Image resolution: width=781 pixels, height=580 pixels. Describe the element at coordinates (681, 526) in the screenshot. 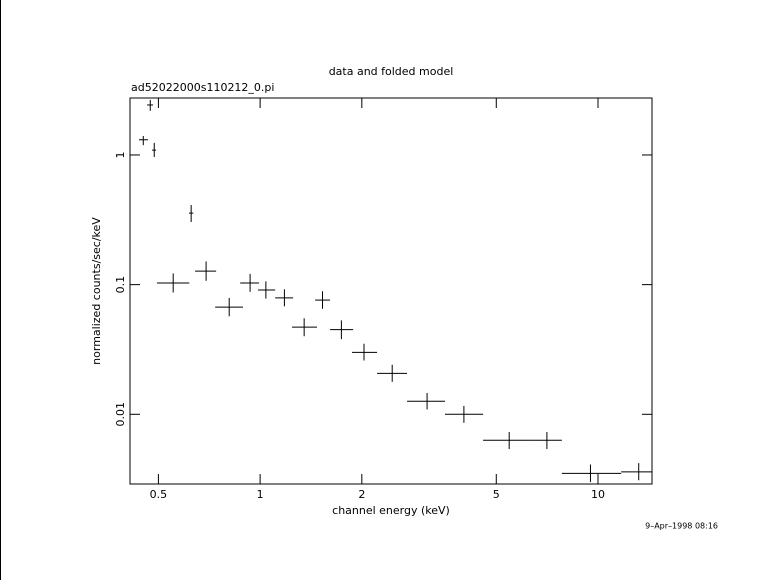

I see `timestamp: 9–Apr–1998 08:16` at that location.